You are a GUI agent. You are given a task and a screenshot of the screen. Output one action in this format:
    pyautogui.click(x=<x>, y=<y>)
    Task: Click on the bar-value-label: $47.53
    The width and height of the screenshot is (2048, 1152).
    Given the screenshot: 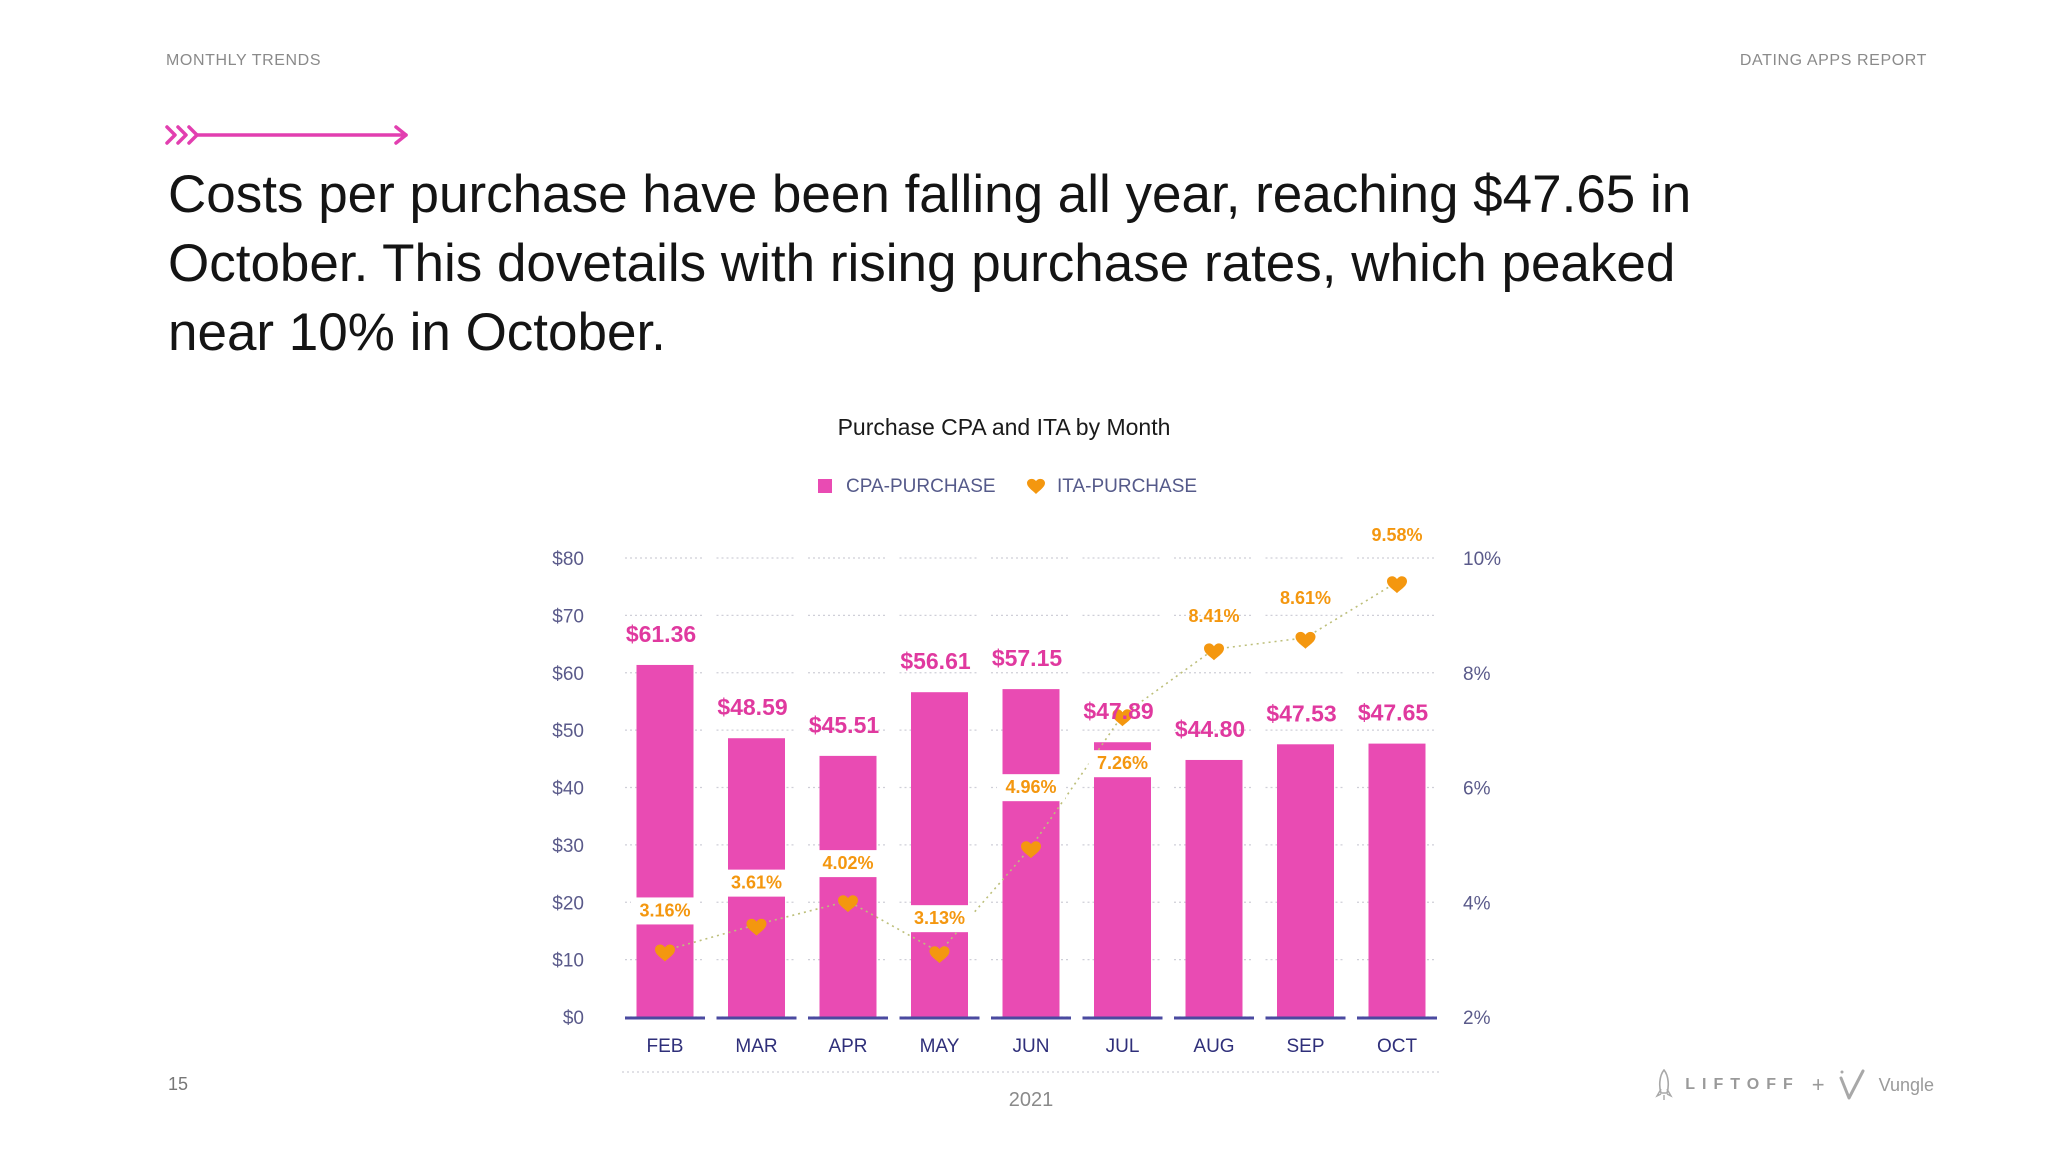 What is the action you would take?
    pyautogui.click(x=1301, y=713)
    